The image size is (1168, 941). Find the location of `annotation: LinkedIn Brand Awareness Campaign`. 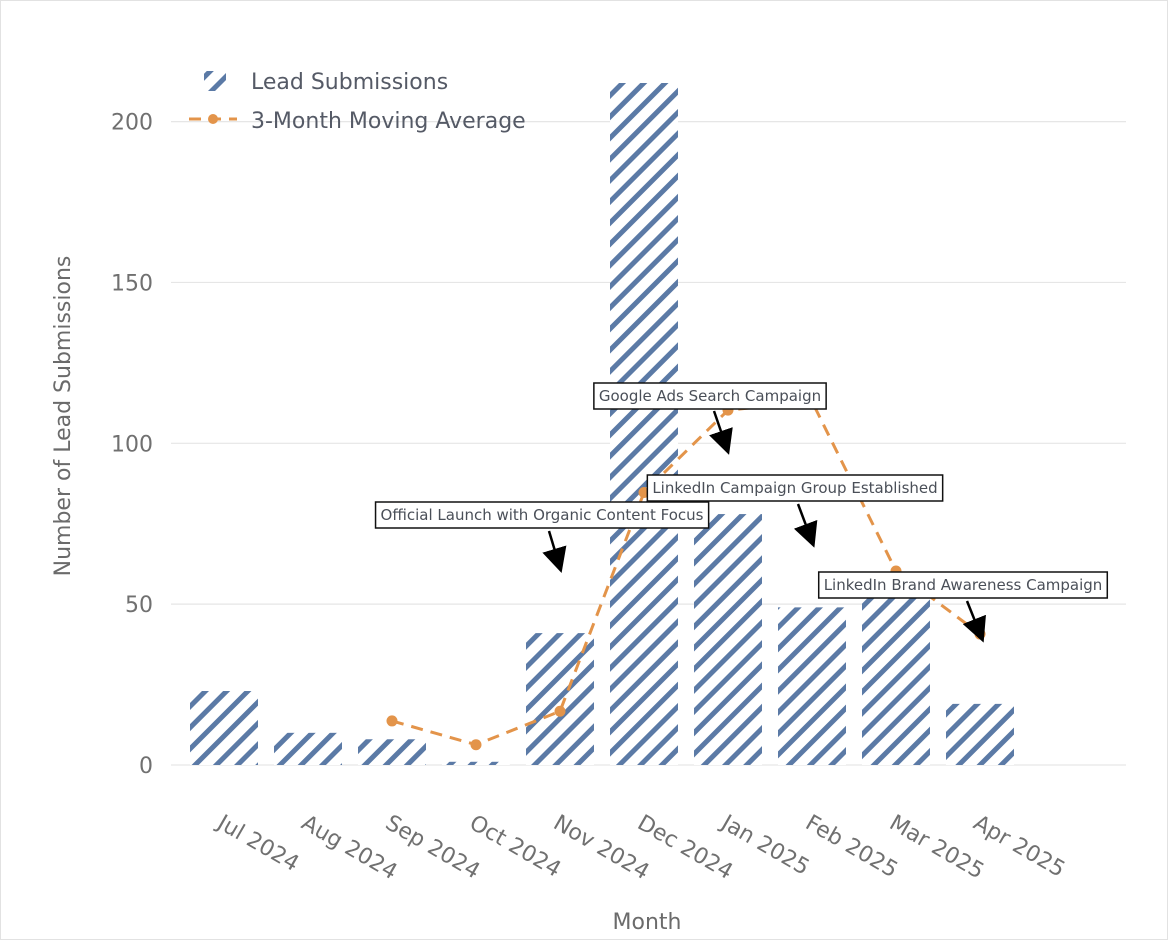

annotation: LinkedIn Brand Awareness Campaign is located at coordinates (963, 607).